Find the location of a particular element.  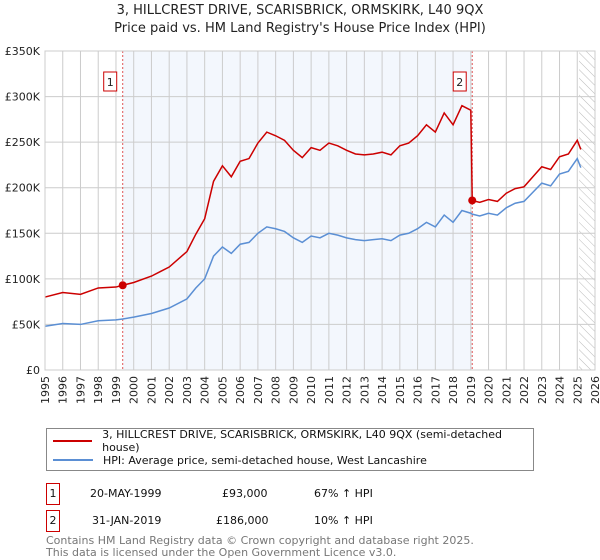

y-tick-label: £100K is located at coordinates (23, 279).